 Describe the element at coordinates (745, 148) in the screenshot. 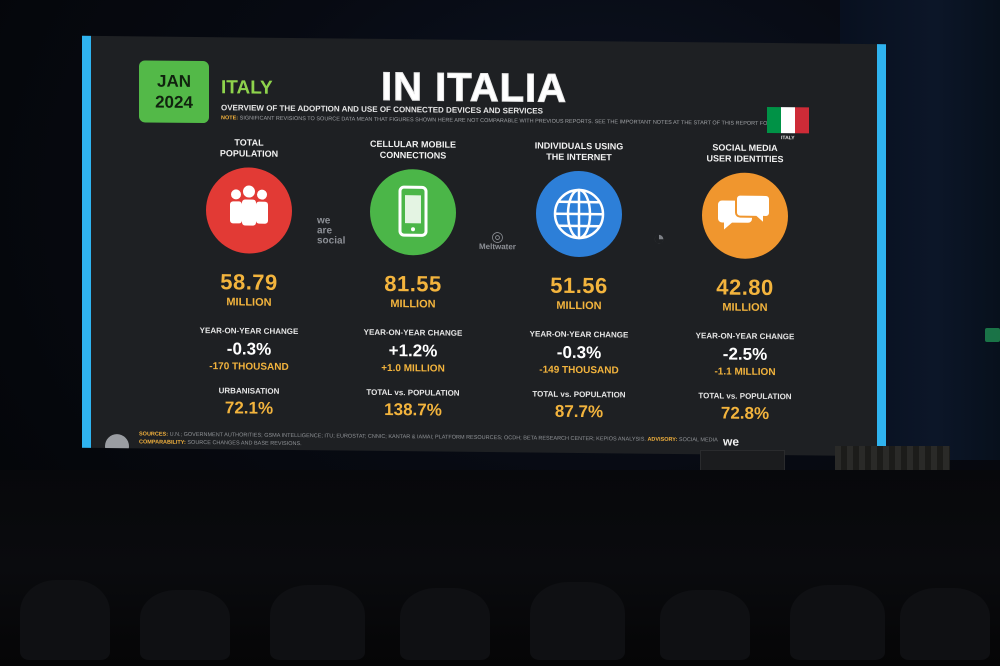

I see `column-title-line1: SOCIAL MEDIA` at that location.